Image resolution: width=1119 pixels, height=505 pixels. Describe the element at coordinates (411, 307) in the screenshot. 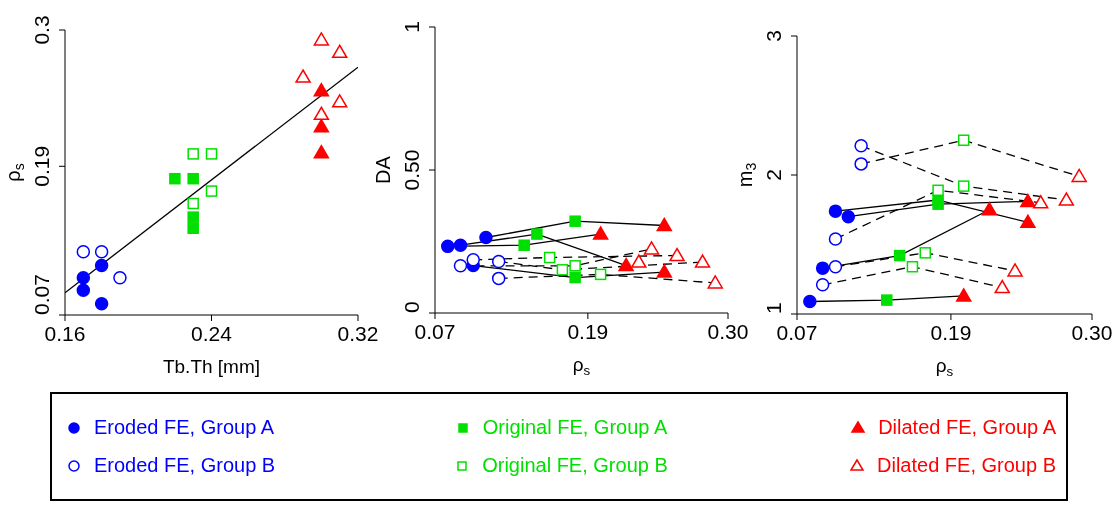

I see `y-tick-label: 0` at that location.